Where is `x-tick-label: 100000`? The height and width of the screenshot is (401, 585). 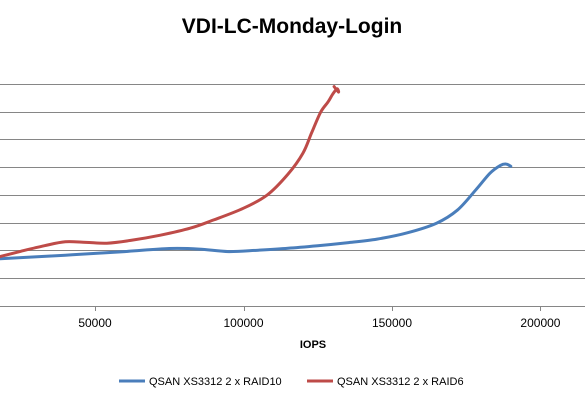
x-tick-label: 100000 is located at coordinates (243, 323).